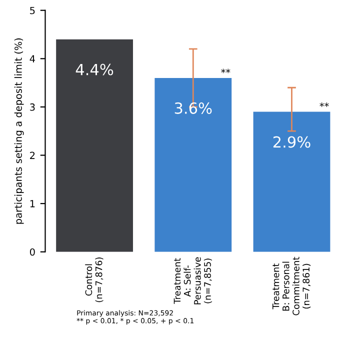 This screenshot has width=348, height=345. I want to click on x-tick-label: Treatment B: Personal Commitment (n=7,861), so click(291, 286).